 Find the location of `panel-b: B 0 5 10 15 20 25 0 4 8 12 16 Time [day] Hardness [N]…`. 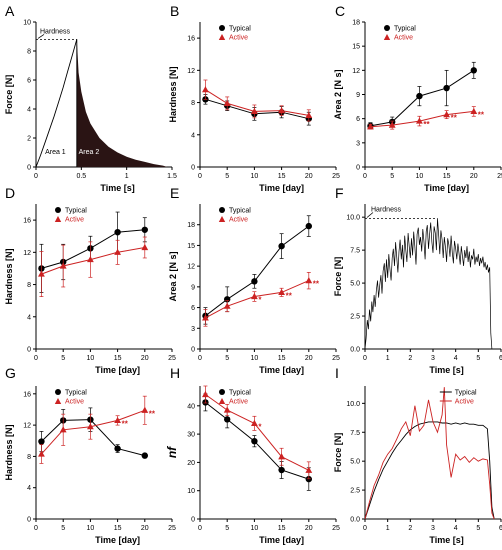

panel-b: B 0 5 10 15 20 25 0 4 8 12 16 Time [day] Hardness [N]… is located at coordinates (254, 98).